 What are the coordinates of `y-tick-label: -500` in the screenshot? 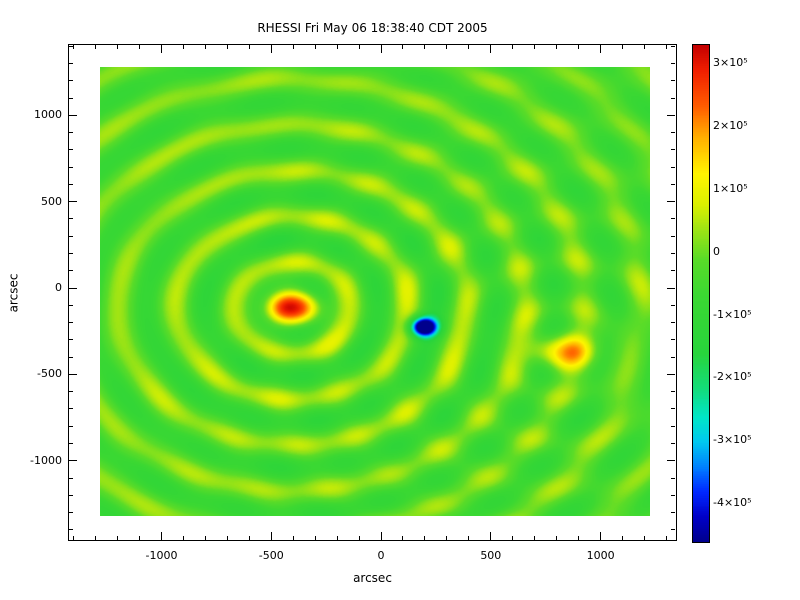 It's located at (49, 374).